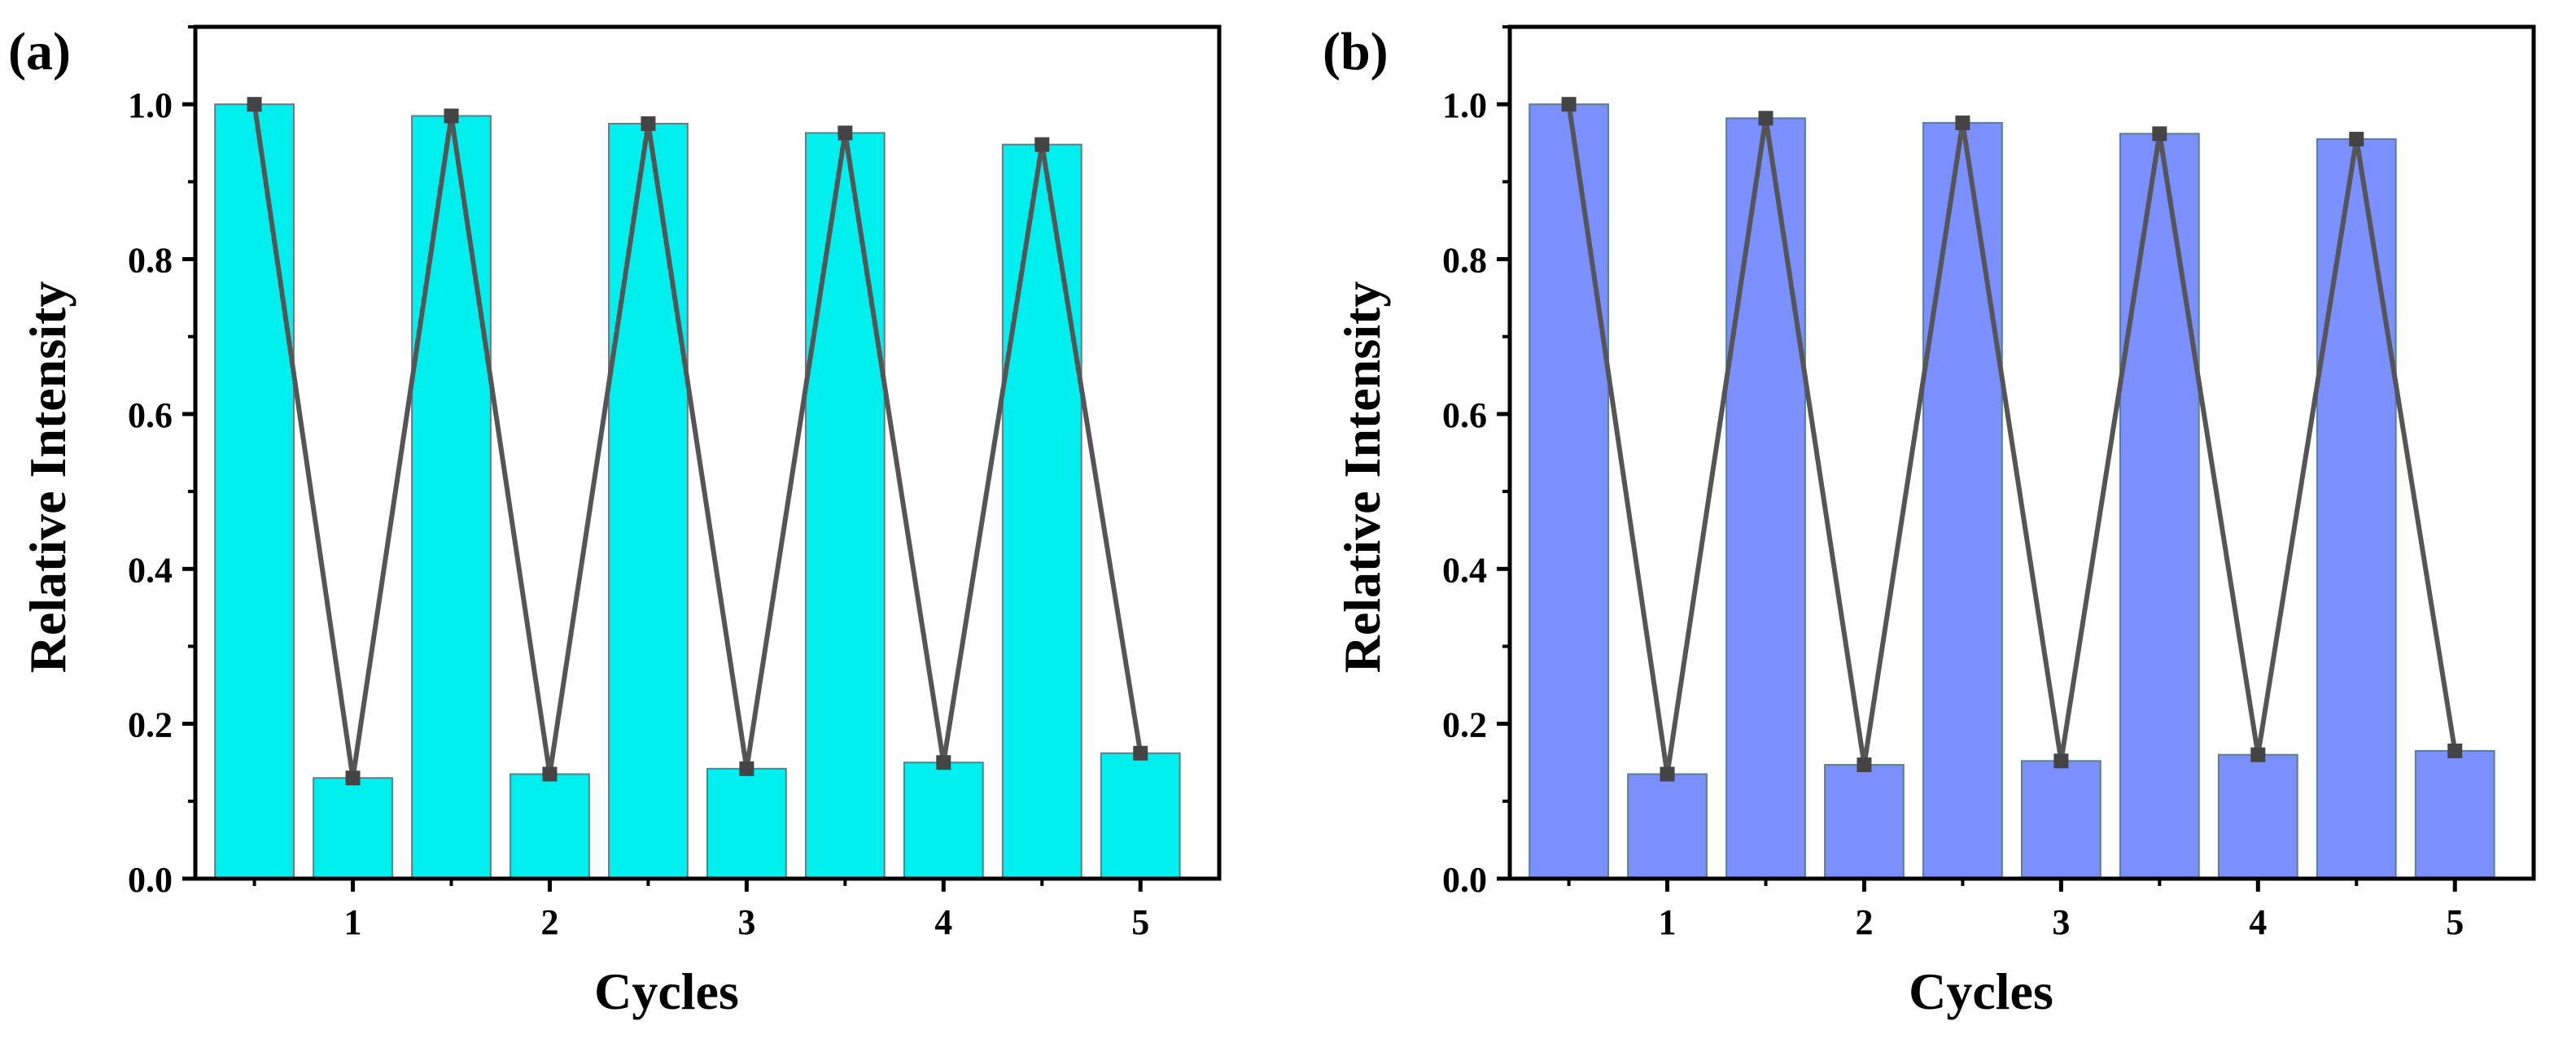  Describe the element at coordinates (39, 51) in the screenshot. I see `panel-label: (a)` at that location.